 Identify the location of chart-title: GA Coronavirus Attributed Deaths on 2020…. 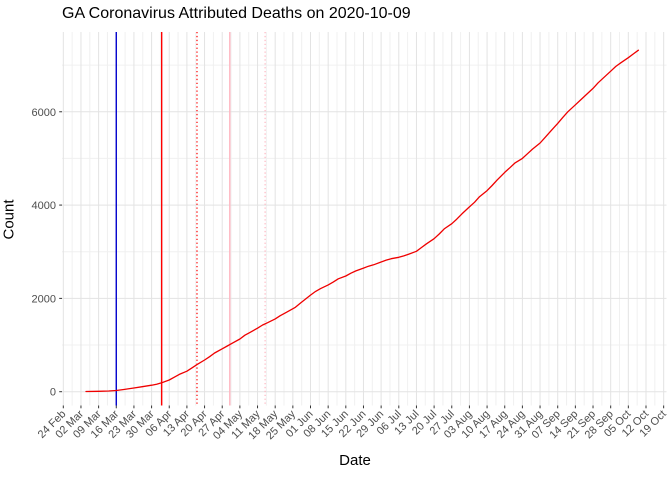
(236, 13).